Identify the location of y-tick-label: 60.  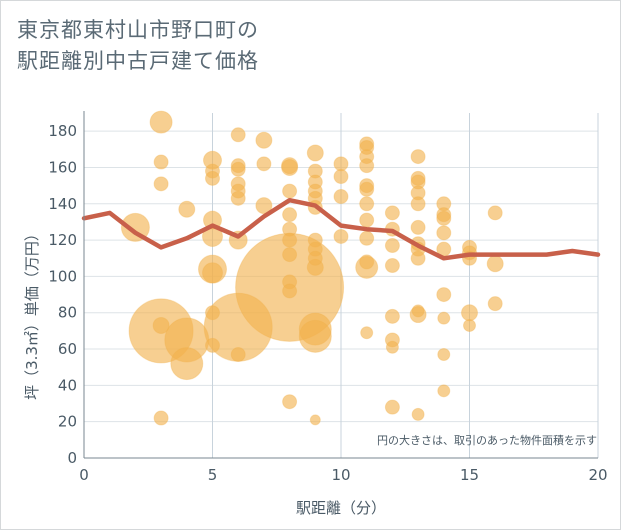
(67, 349).